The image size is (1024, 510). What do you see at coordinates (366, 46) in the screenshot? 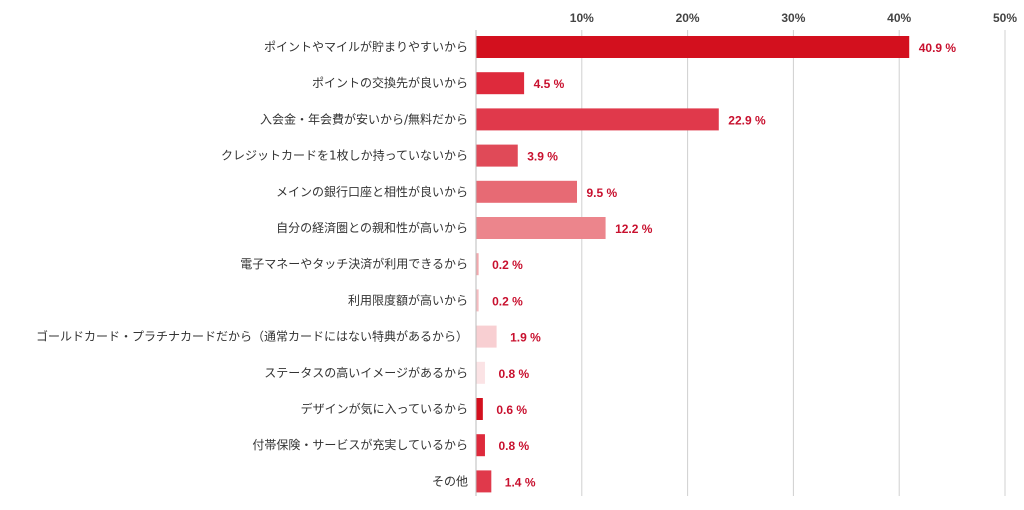
I see `category-label: ポイントやマイルが貯まりやすいから` at bounding box center [366, 46].